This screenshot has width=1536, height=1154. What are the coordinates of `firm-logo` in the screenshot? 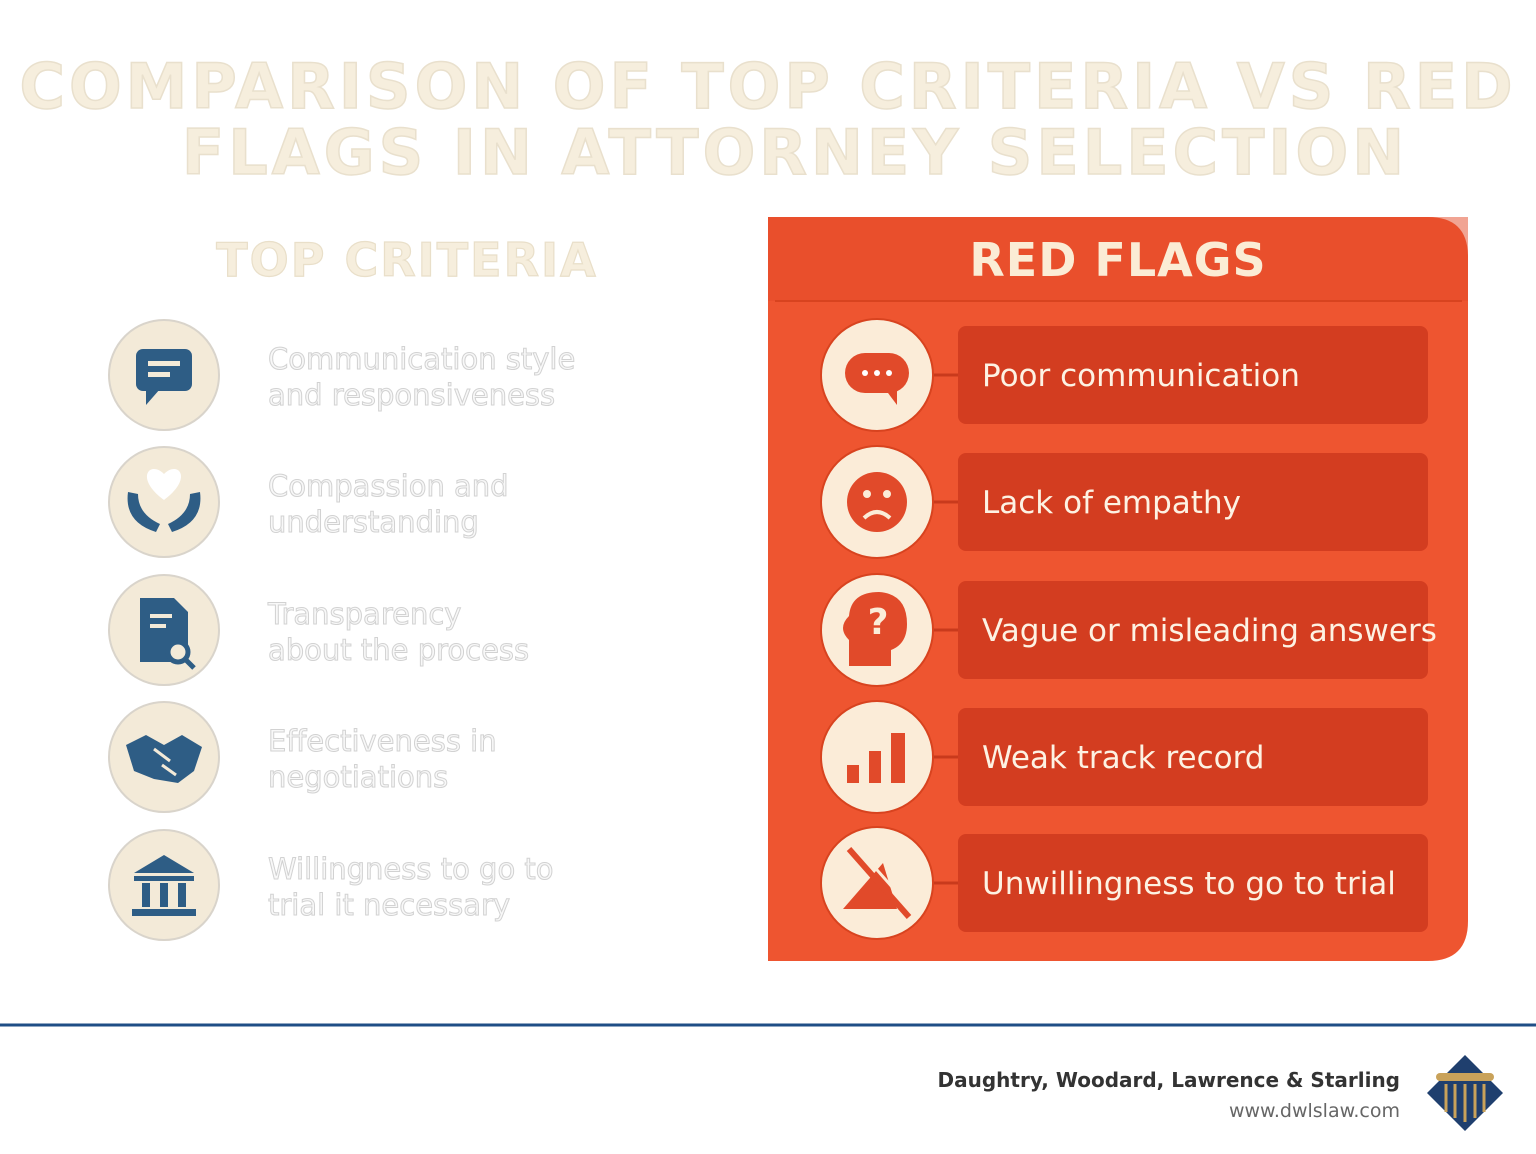 It's located at (1465, 1093).